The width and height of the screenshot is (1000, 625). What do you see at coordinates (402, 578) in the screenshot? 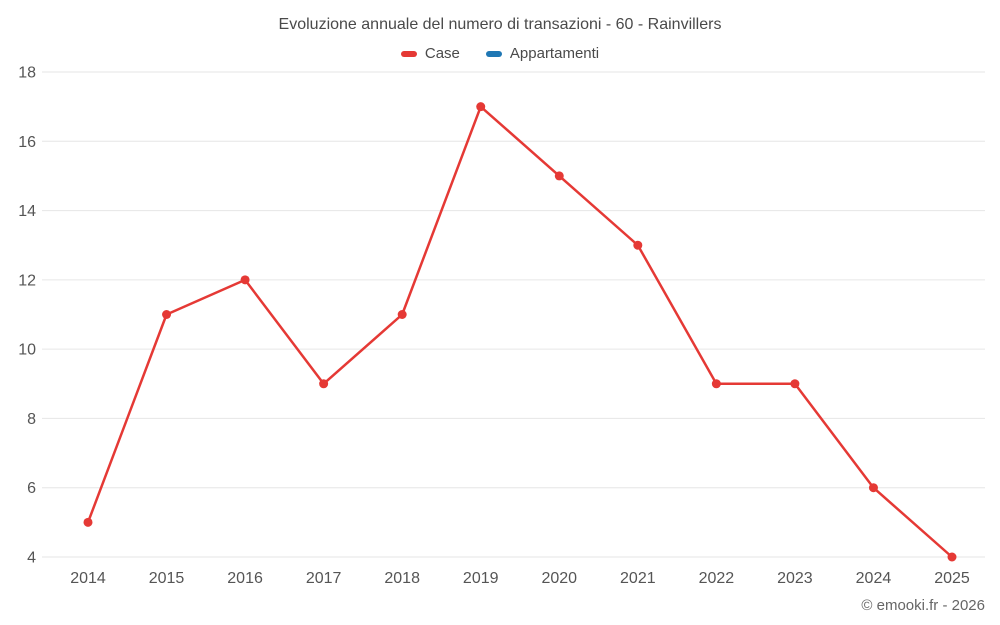
I see `x-tick-label-2018: 2018` at bounding box center [402, 578].